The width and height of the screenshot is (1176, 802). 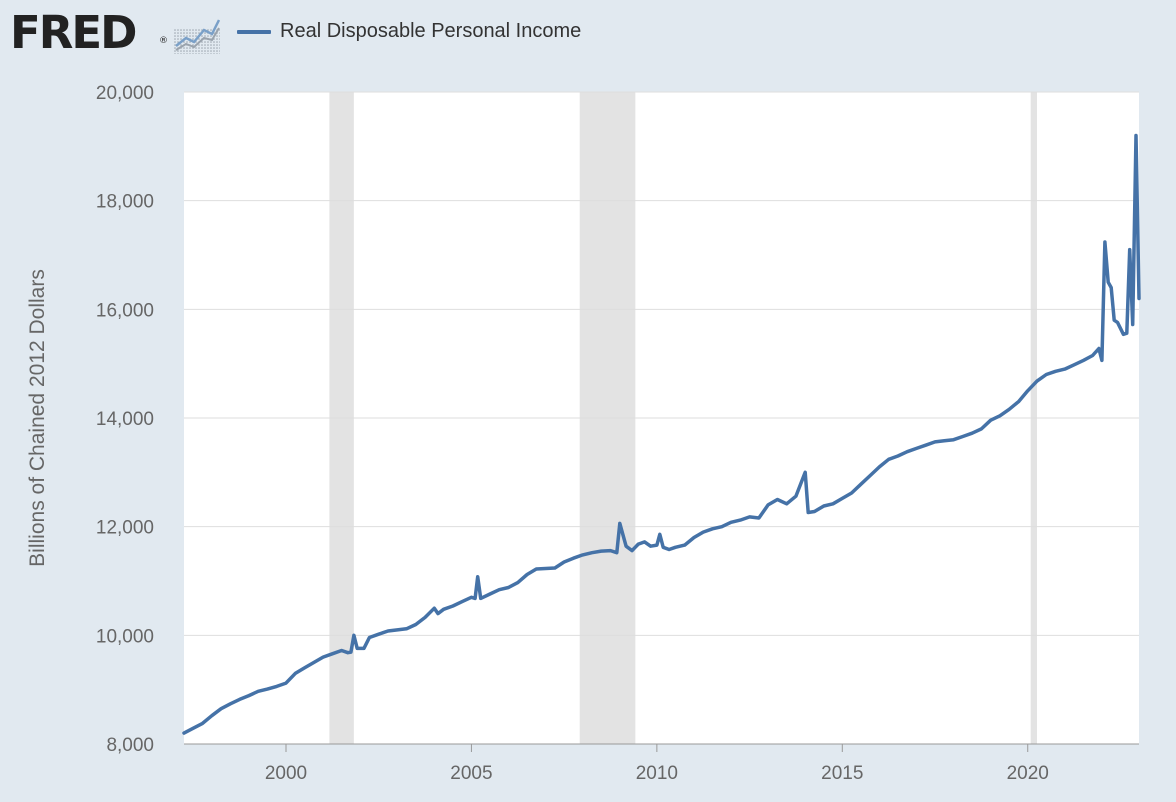 What do you see at coordinates (197, 36) in the screenshot?
I see `fred-graph-icon` at bounding box center [197, 36].